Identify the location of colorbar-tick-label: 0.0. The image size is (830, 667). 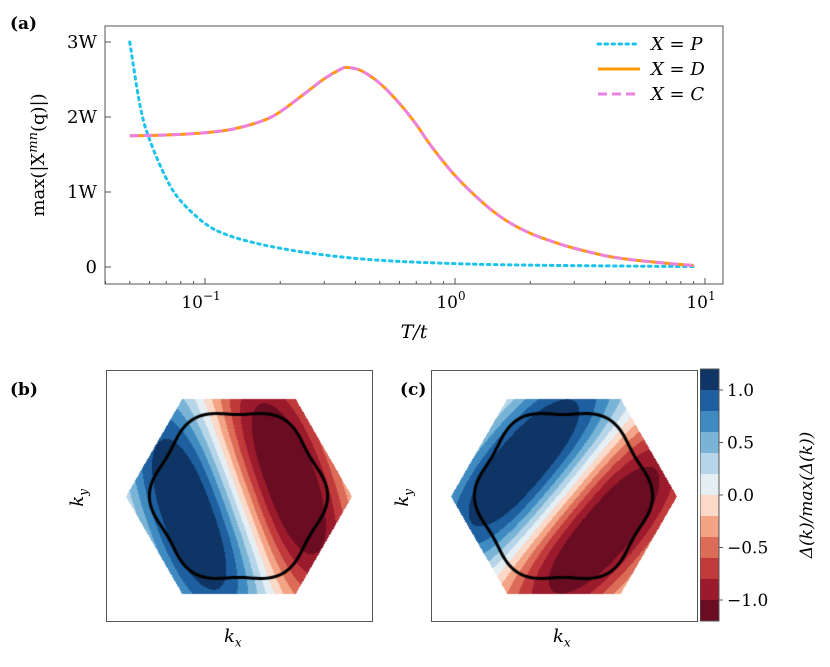
(740, 496).